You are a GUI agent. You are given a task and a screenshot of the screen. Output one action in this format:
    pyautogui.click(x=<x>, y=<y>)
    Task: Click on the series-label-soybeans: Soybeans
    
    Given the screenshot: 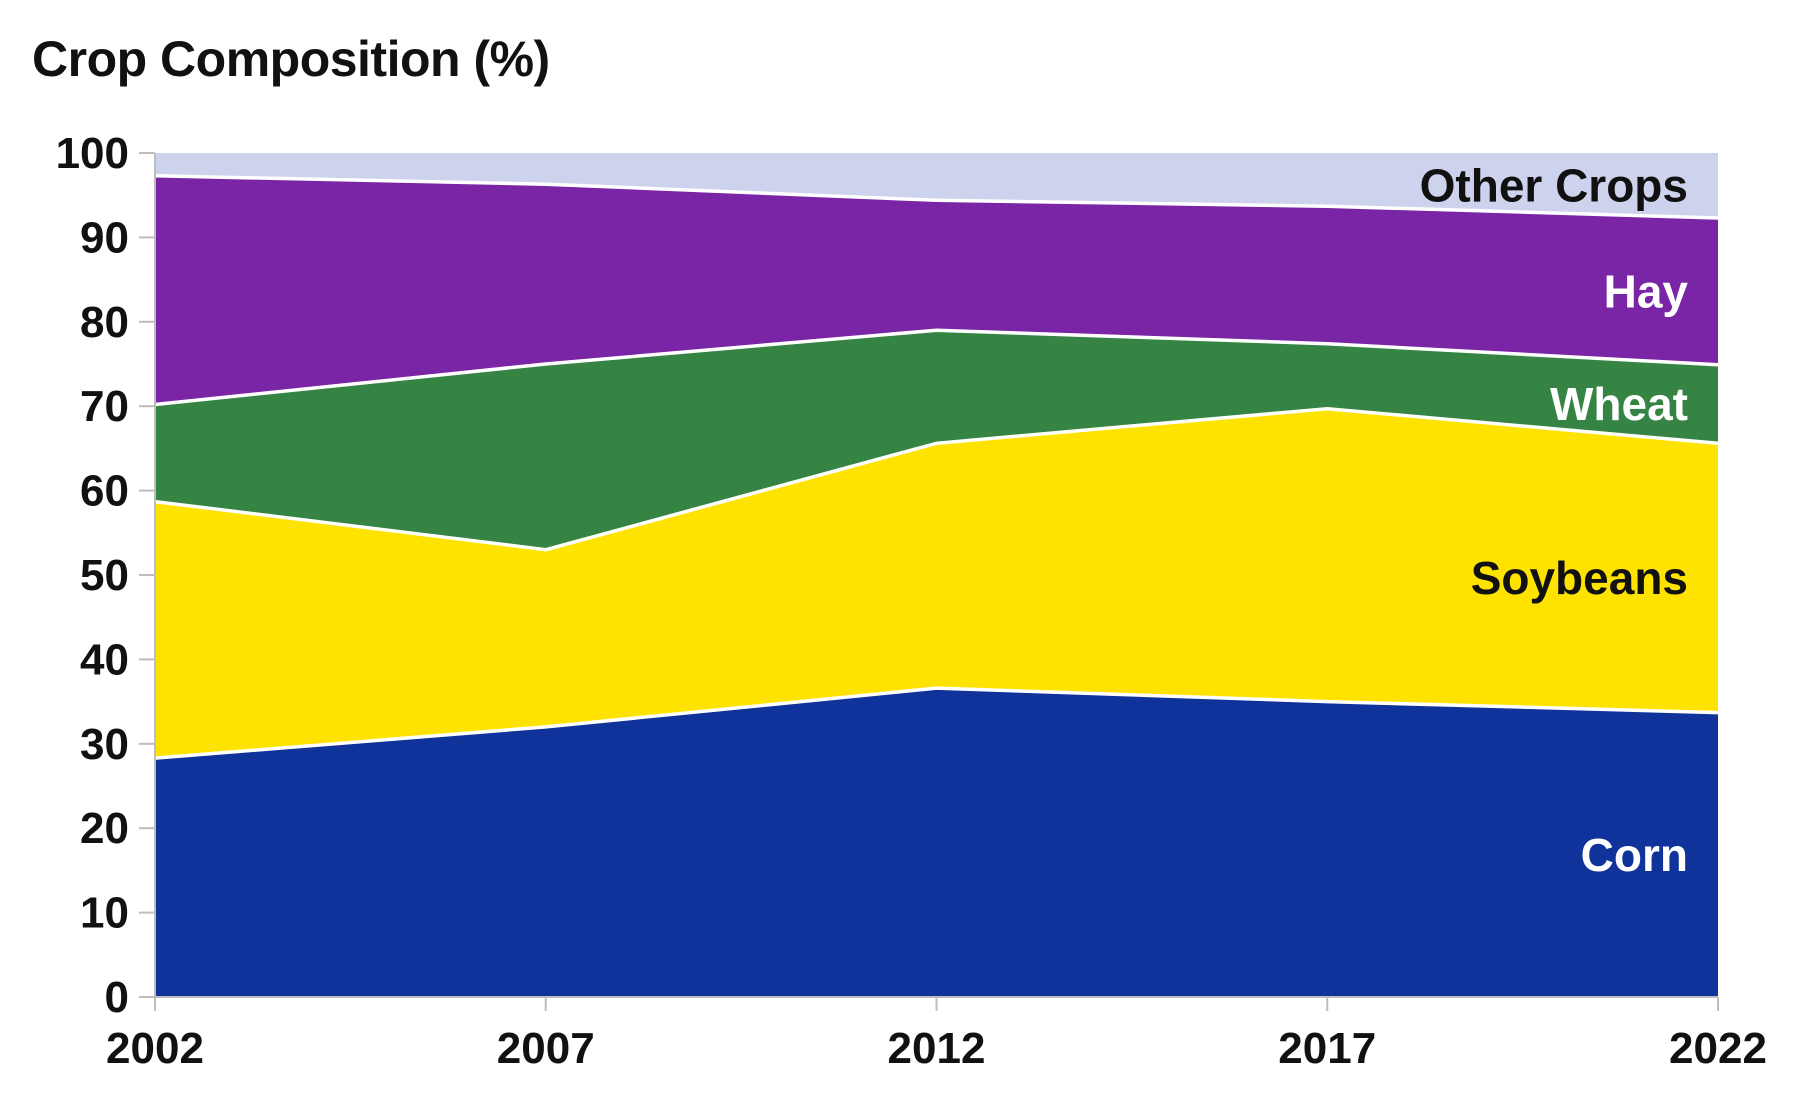 What is the action you would take?
    pyautogui.click(x=1579, y=578)
    